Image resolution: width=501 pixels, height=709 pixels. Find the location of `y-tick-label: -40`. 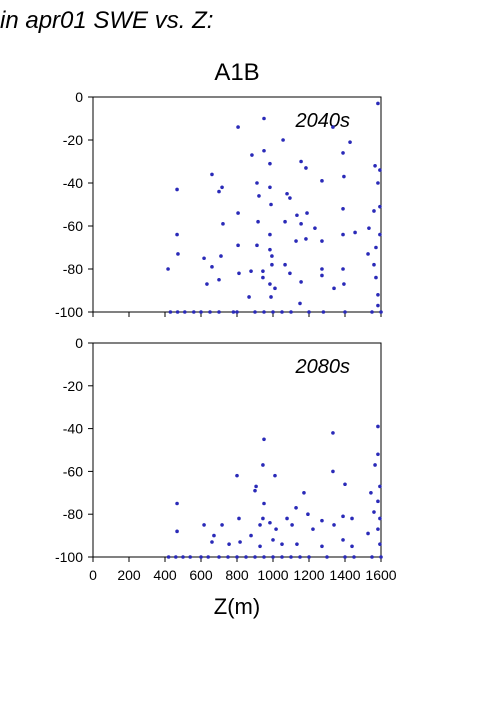

y-tick-label: -40 is located at coordinates (73, 429).